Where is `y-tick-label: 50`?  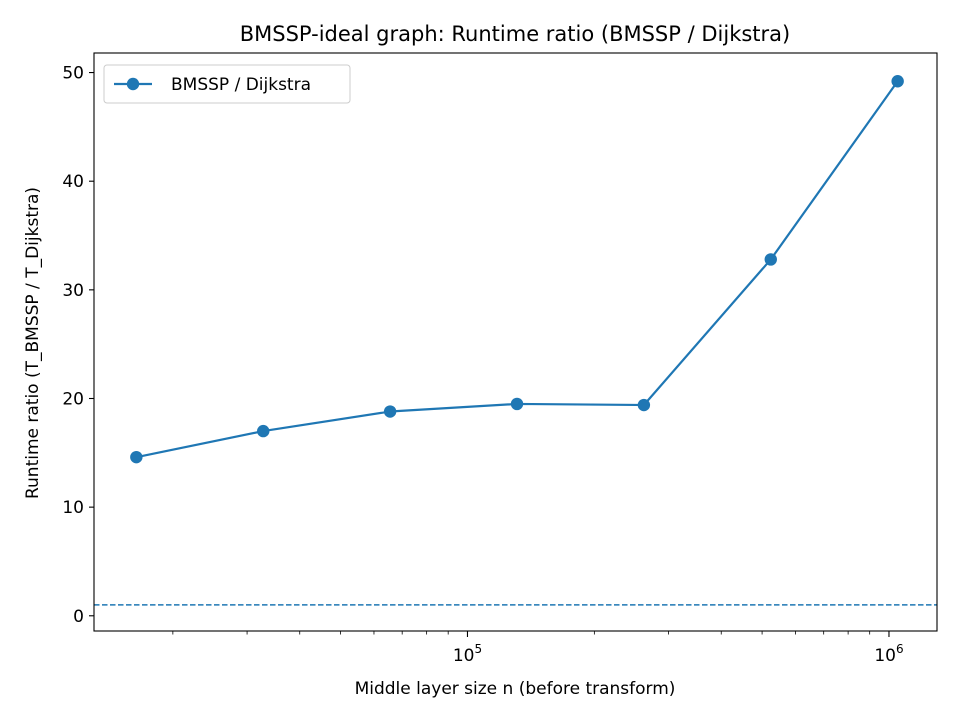
y-tick-label: 50 is located at coordinates (73, 74).